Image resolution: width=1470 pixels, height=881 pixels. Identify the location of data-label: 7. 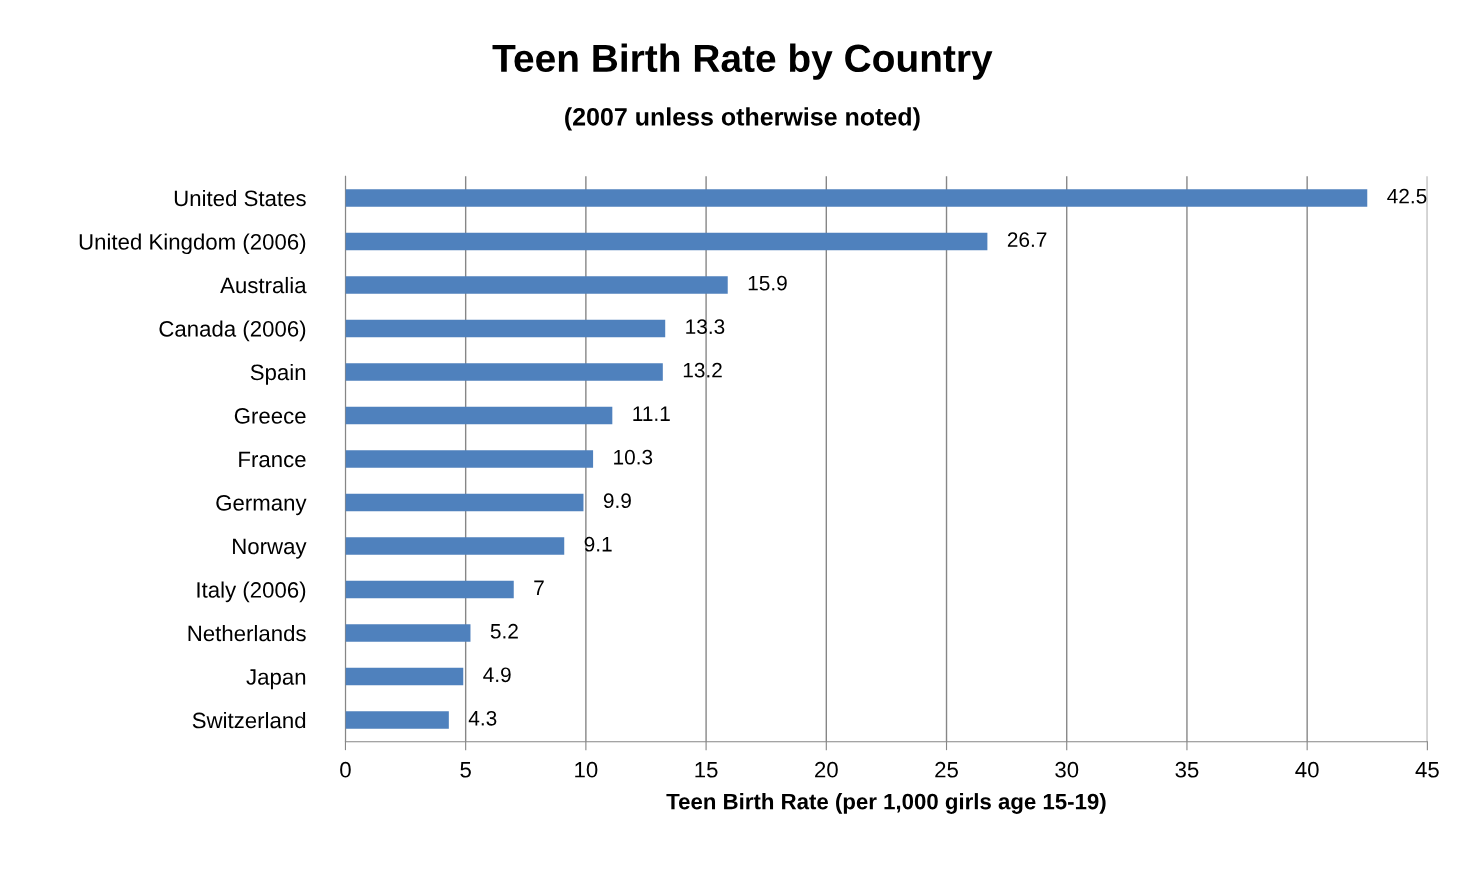
(539, 587).